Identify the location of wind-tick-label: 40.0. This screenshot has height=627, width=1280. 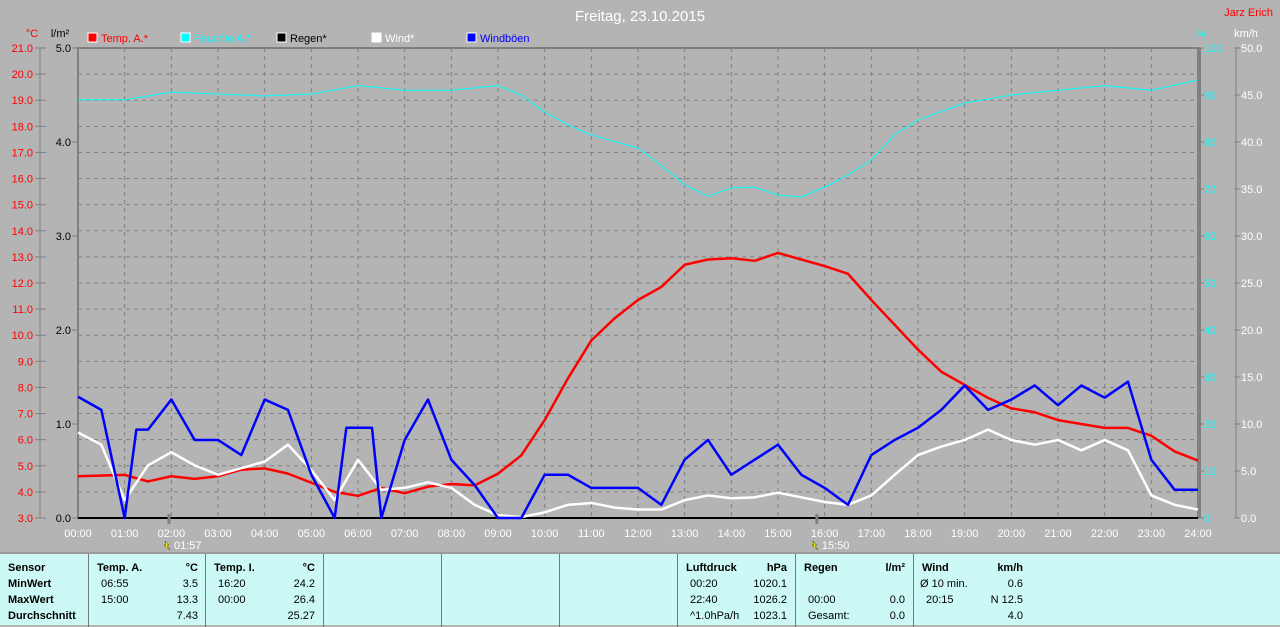
(1251, 143).